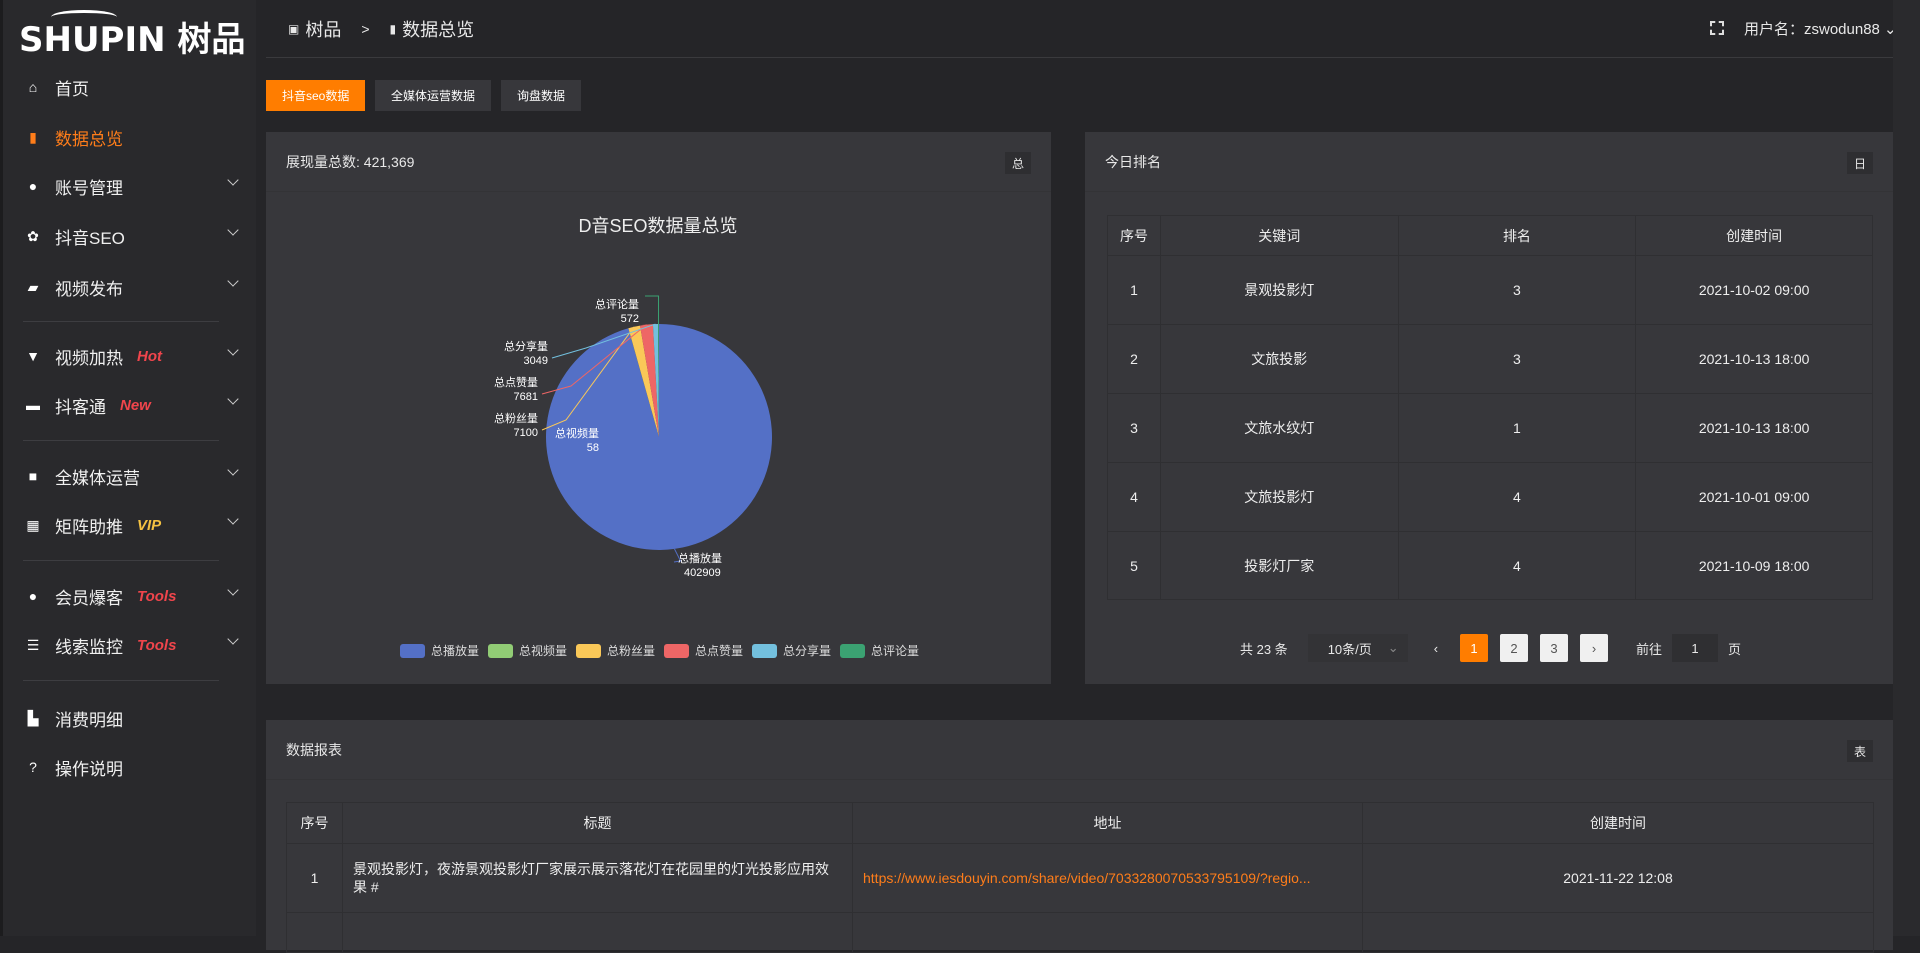 This screenshot has width=1920, height=953. I want to click on sidebar-item-11: ▙ 消费明细, so click(131, 718).